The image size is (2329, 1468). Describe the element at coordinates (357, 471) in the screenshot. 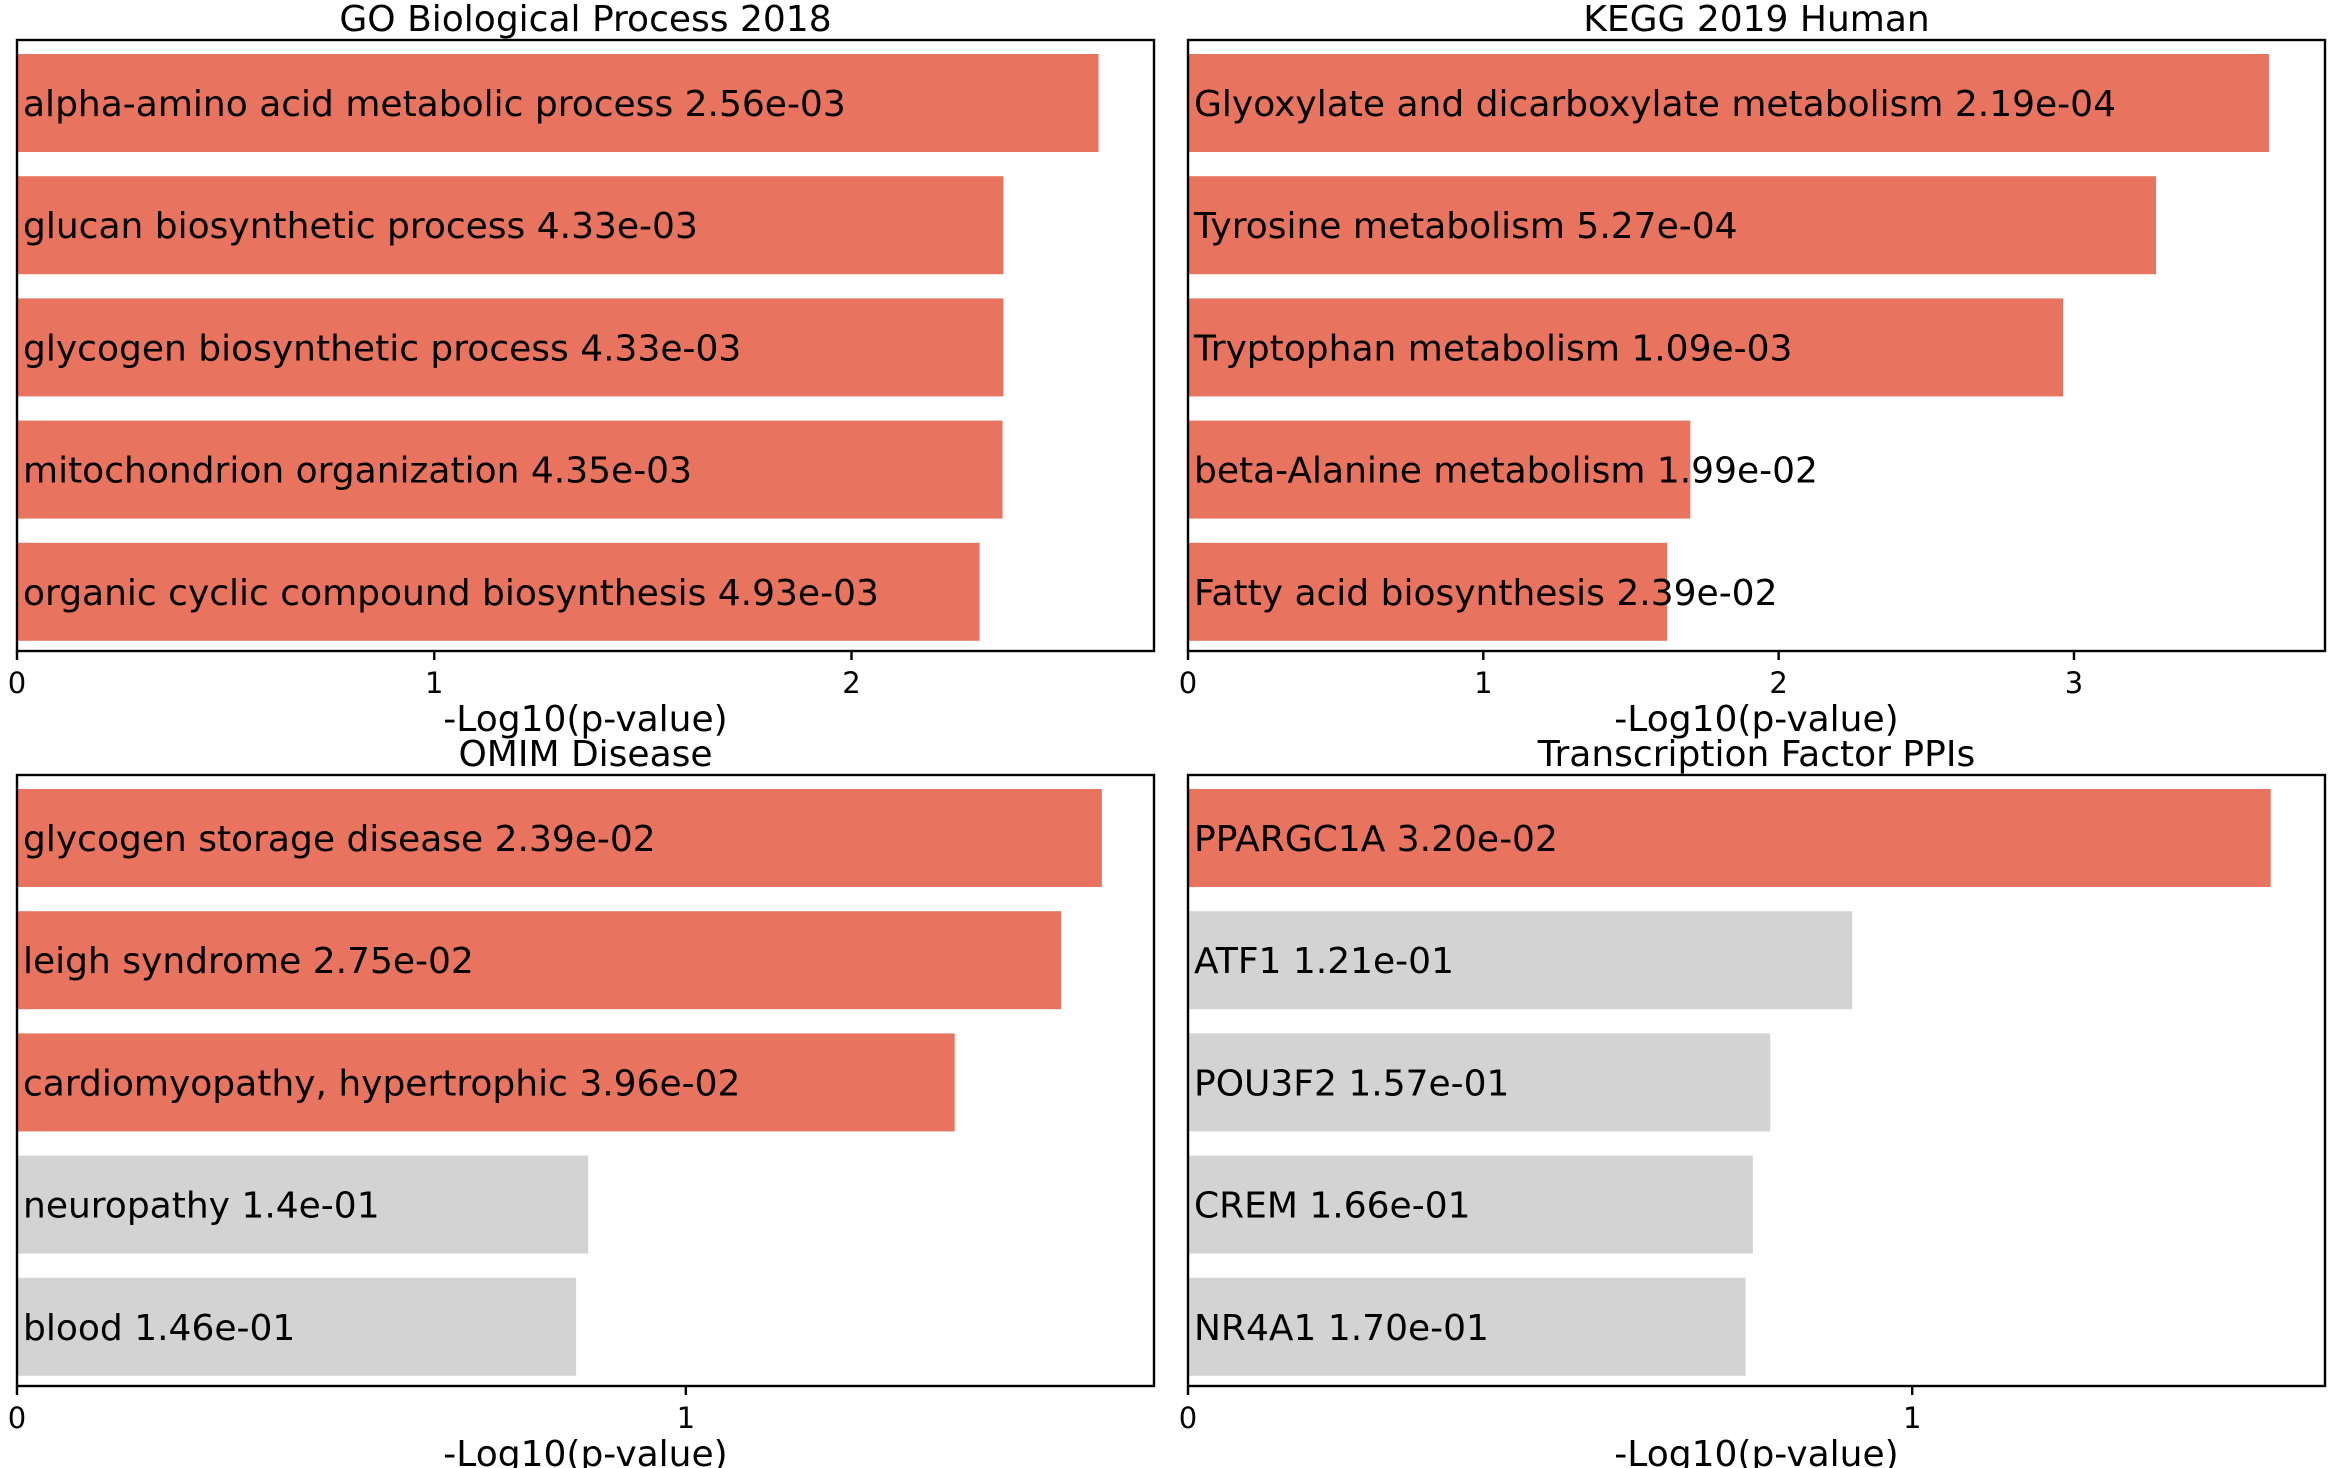

I see `bar-label: mitochondrion organization 4.35e-03` at that location.